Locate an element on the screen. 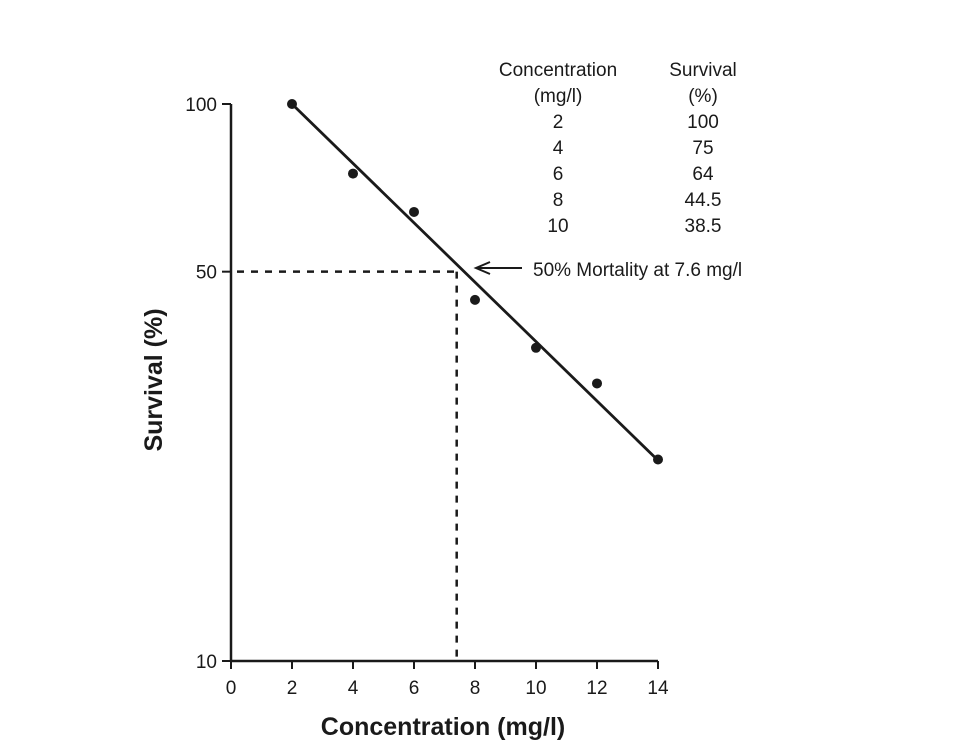  table-header-col1-line2: (mg/l) is located at coordinates (558, 96).